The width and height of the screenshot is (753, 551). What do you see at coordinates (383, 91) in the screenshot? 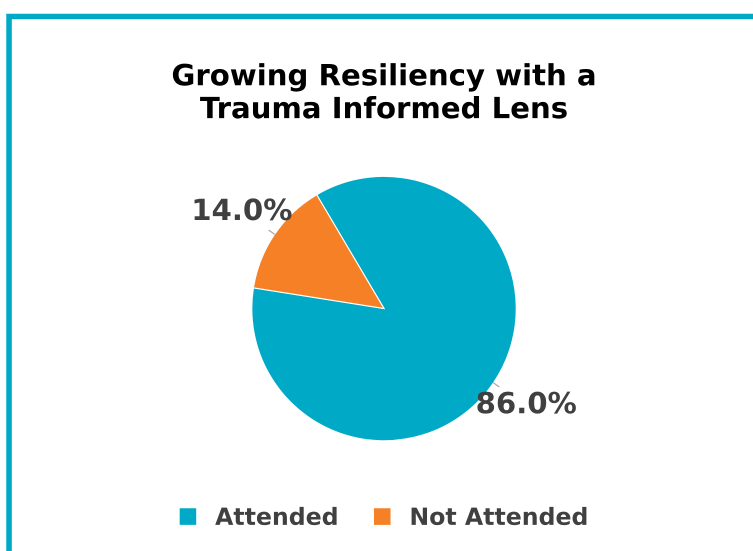
I see `chart-title: Growing Resiliency with a Trauma Informed Lens` at bounding box center [383, 91].